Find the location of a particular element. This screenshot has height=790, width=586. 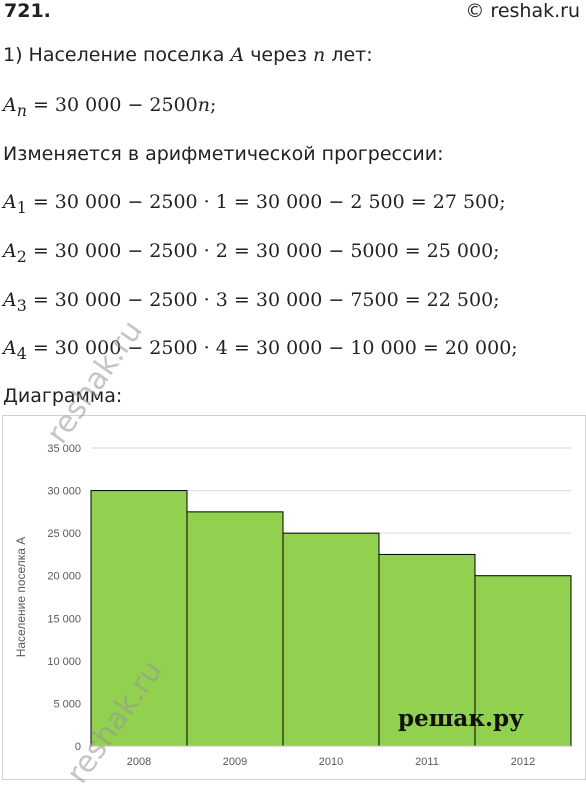

y-axis-label: Население поселка А is located at coordinates (21, 597).